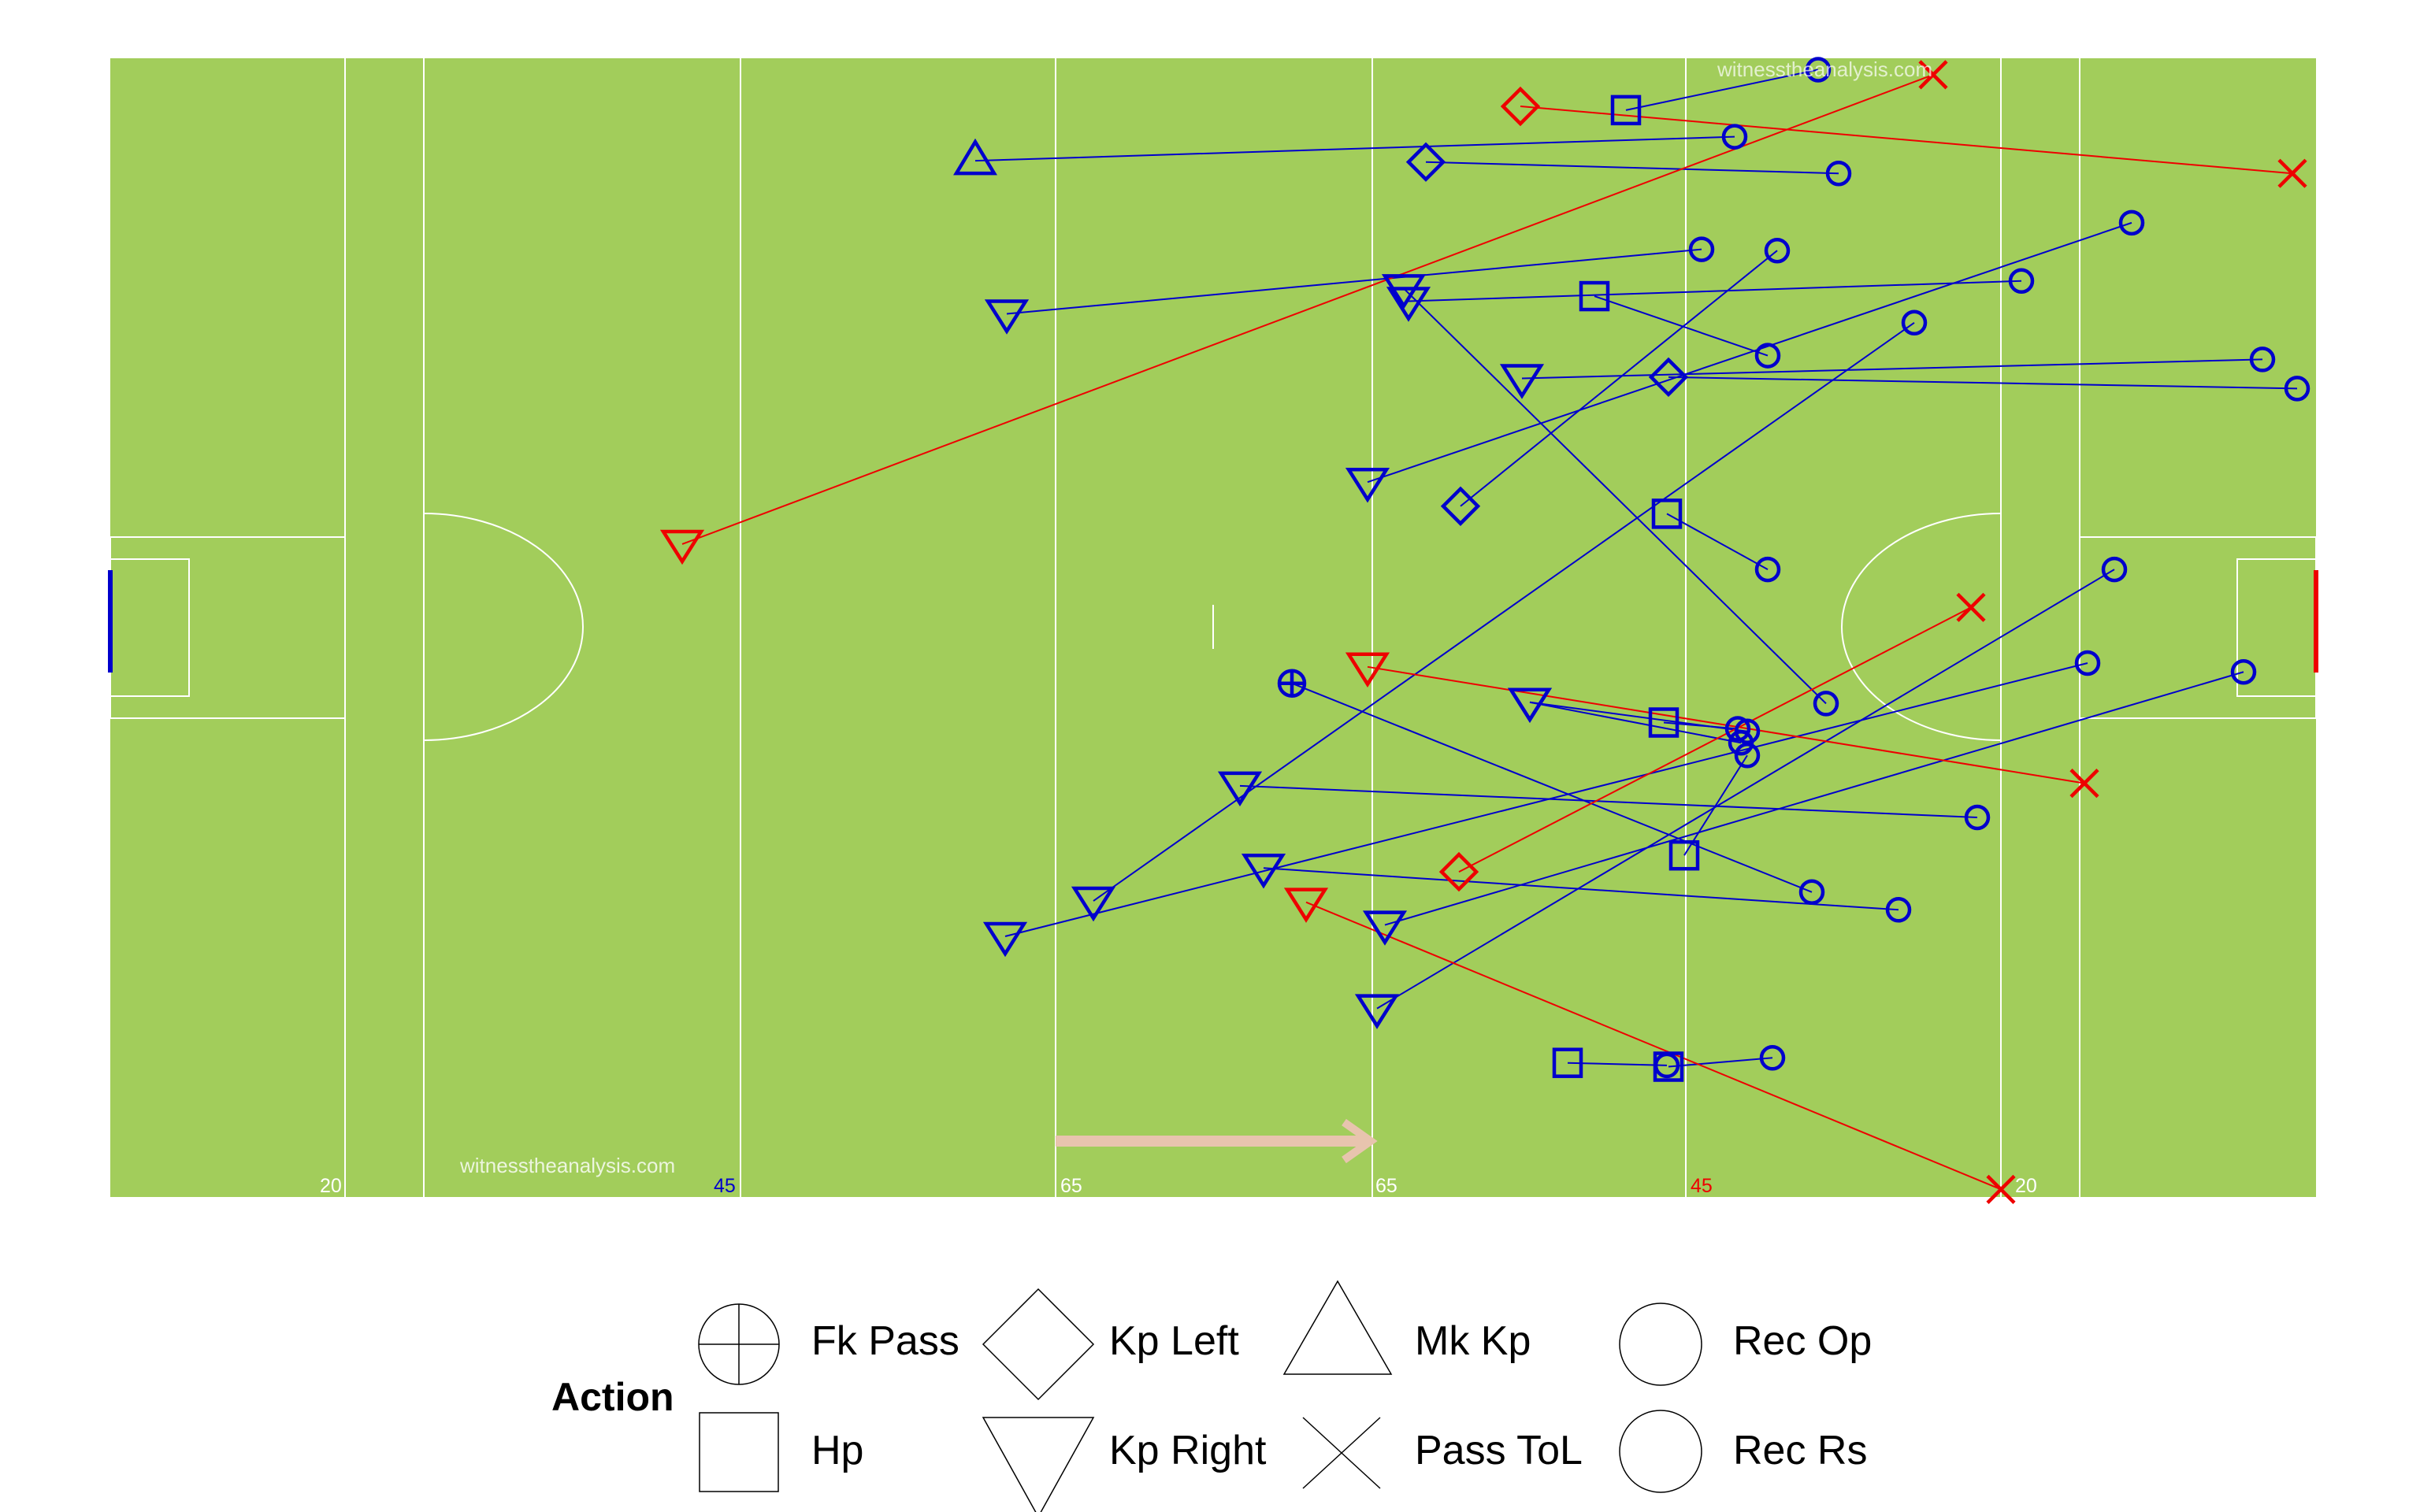 The width and height of the screenshot is (2420, 1512). I want to click on legend-label-kp-right: Kp Right, so click(1188, 1450).